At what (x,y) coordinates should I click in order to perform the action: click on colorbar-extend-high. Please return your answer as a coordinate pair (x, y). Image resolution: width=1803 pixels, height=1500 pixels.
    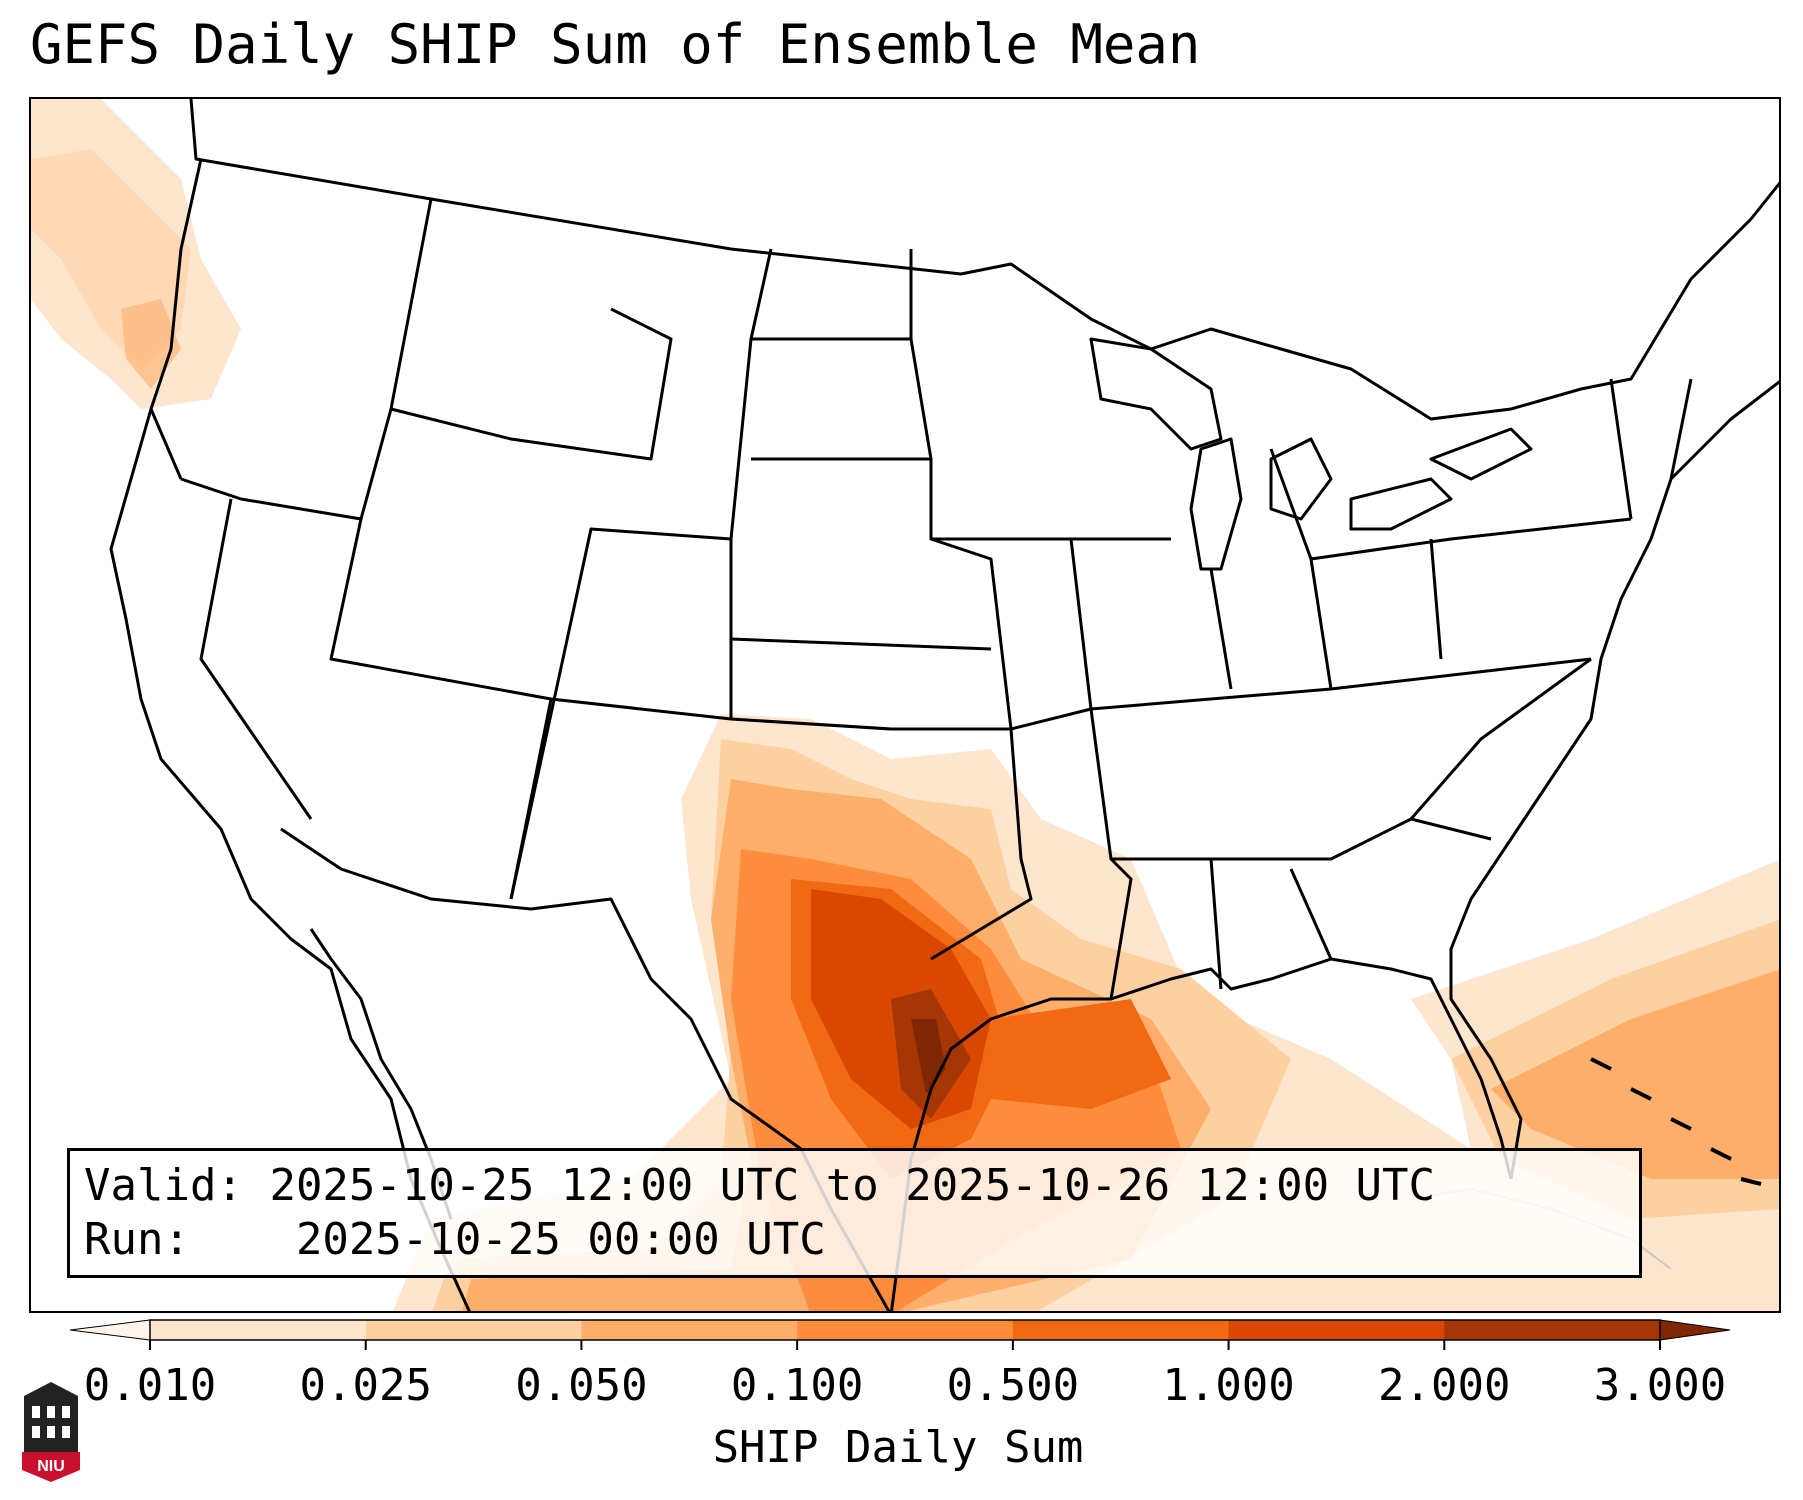
    Looking at the image, I should click on (1695, 1330).